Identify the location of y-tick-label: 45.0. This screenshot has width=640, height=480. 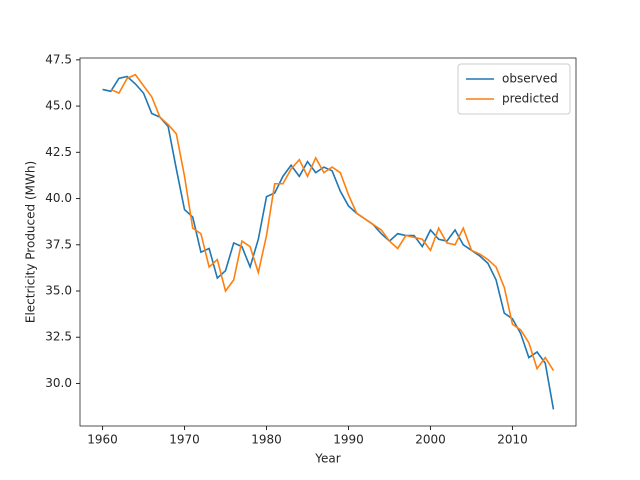
(58, 106).